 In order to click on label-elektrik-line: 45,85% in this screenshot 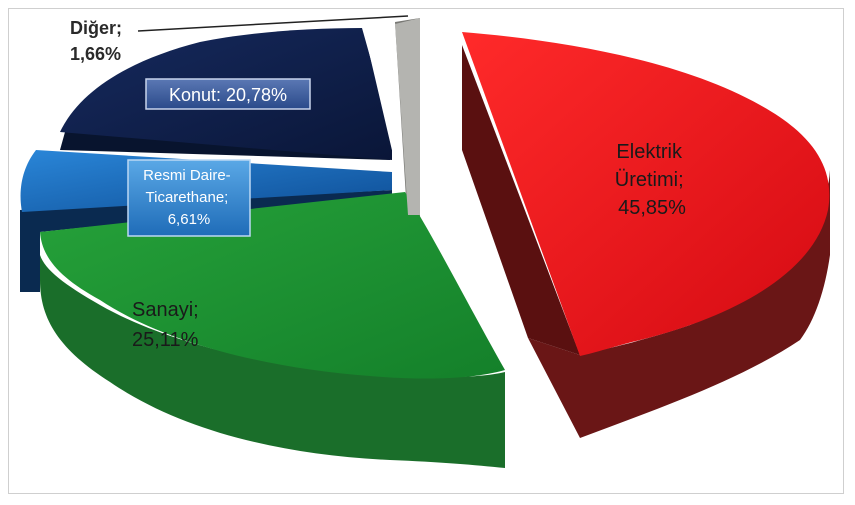, I will do `click(652, 208)`.